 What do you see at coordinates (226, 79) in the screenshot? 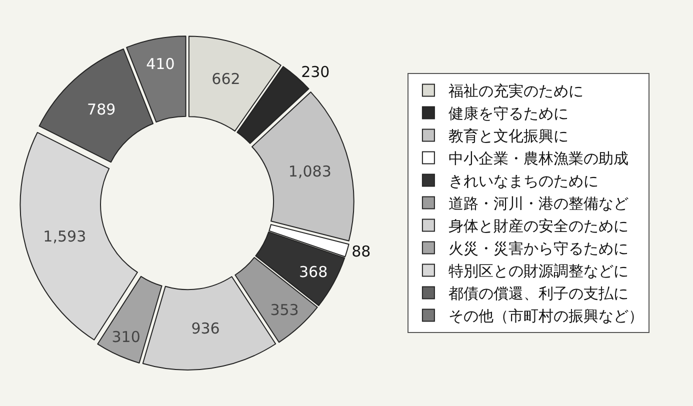
I see `data-label: 662` at bounding box center [226, 79].